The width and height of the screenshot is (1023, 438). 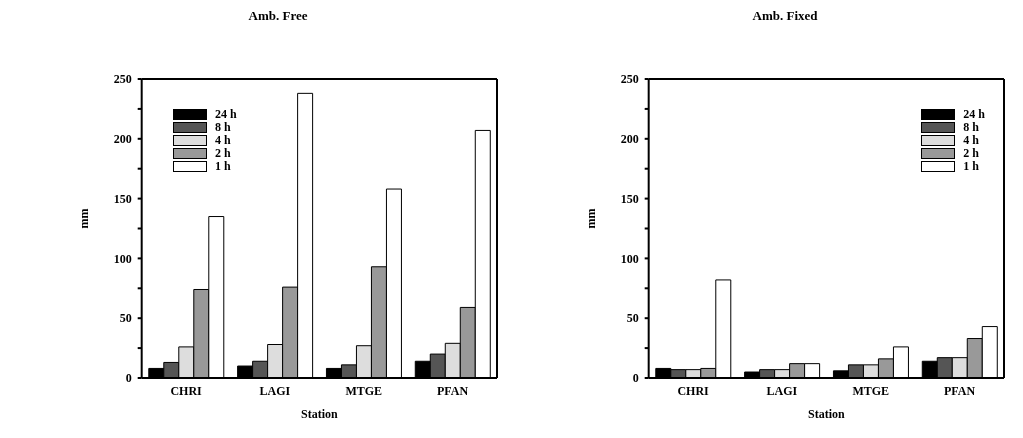 What do you see at coordinates (278, 16) in the screenshot?
I see `chart-title: Amb. Free` at bounding box center [278, 16].